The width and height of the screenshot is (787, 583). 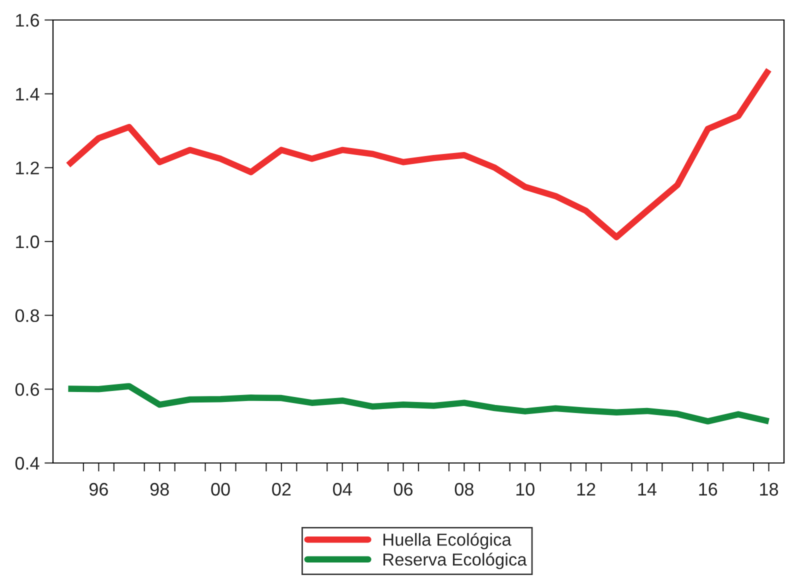 What do you see at coordinates (708, 489) in the screenshot?
I see `x-tick-label: 16` at bounding box center [708, 489].